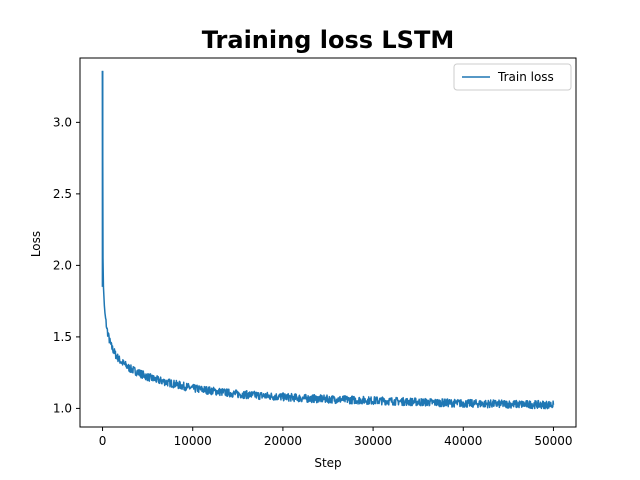 The height and width of the screenshot is (480, 640). Describe the element at coordinates (553, 441) in the screenshot. I see `x-tick-label: 50000` at that location.